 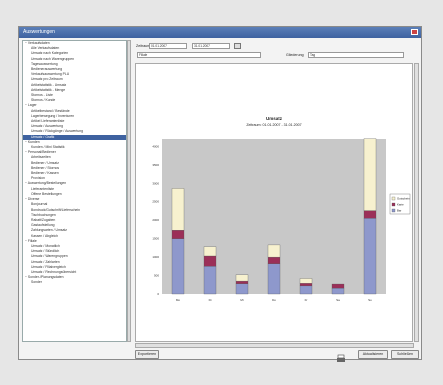 What do you see at coordinates (53, 115) in the screenshot?
I see `tree-item: Lagerbewegung / Inventuren` at bounding box center [53, 115].